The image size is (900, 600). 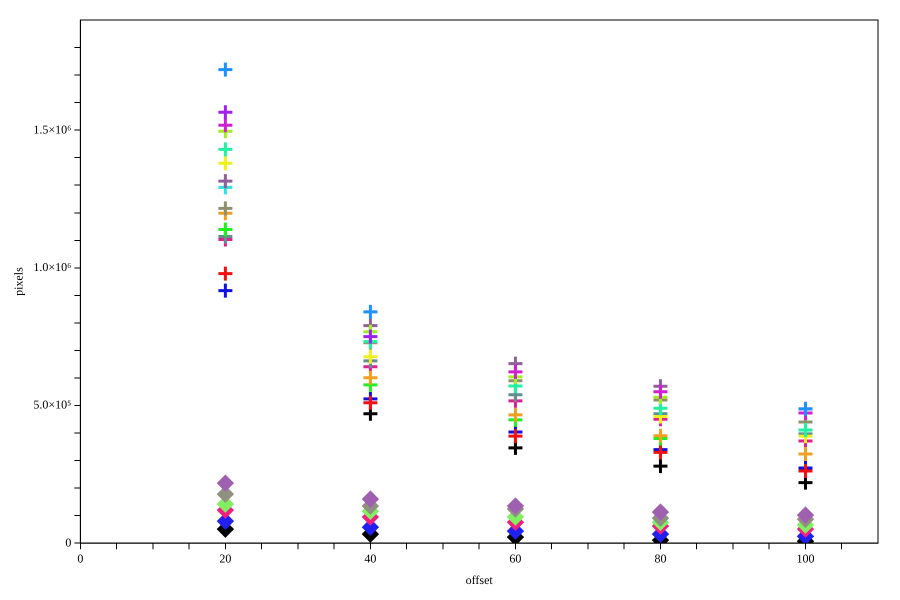 I want to click on y-tick-label: 0, so click(x=68, y=542).